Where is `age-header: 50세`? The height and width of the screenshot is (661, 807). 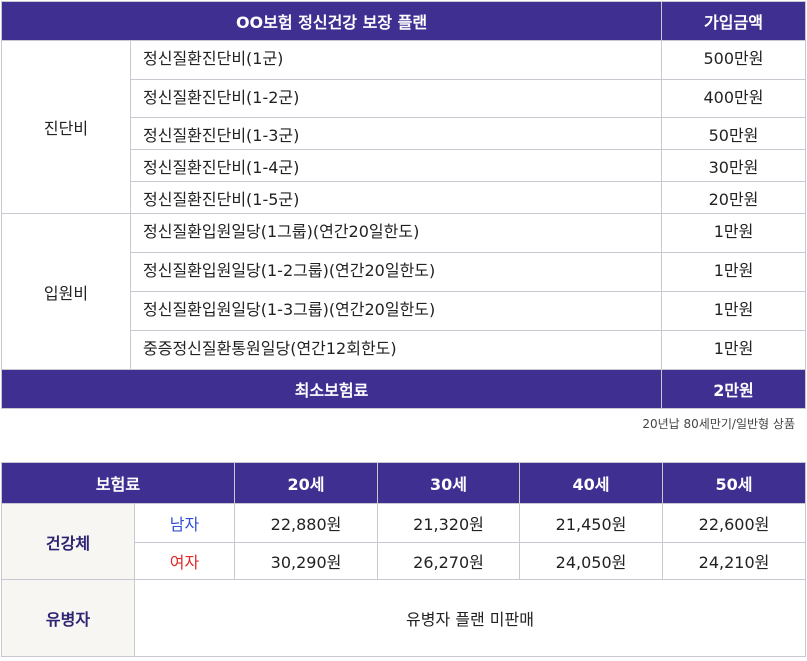
age-header: 50세 is located at coordinates (734, 483).